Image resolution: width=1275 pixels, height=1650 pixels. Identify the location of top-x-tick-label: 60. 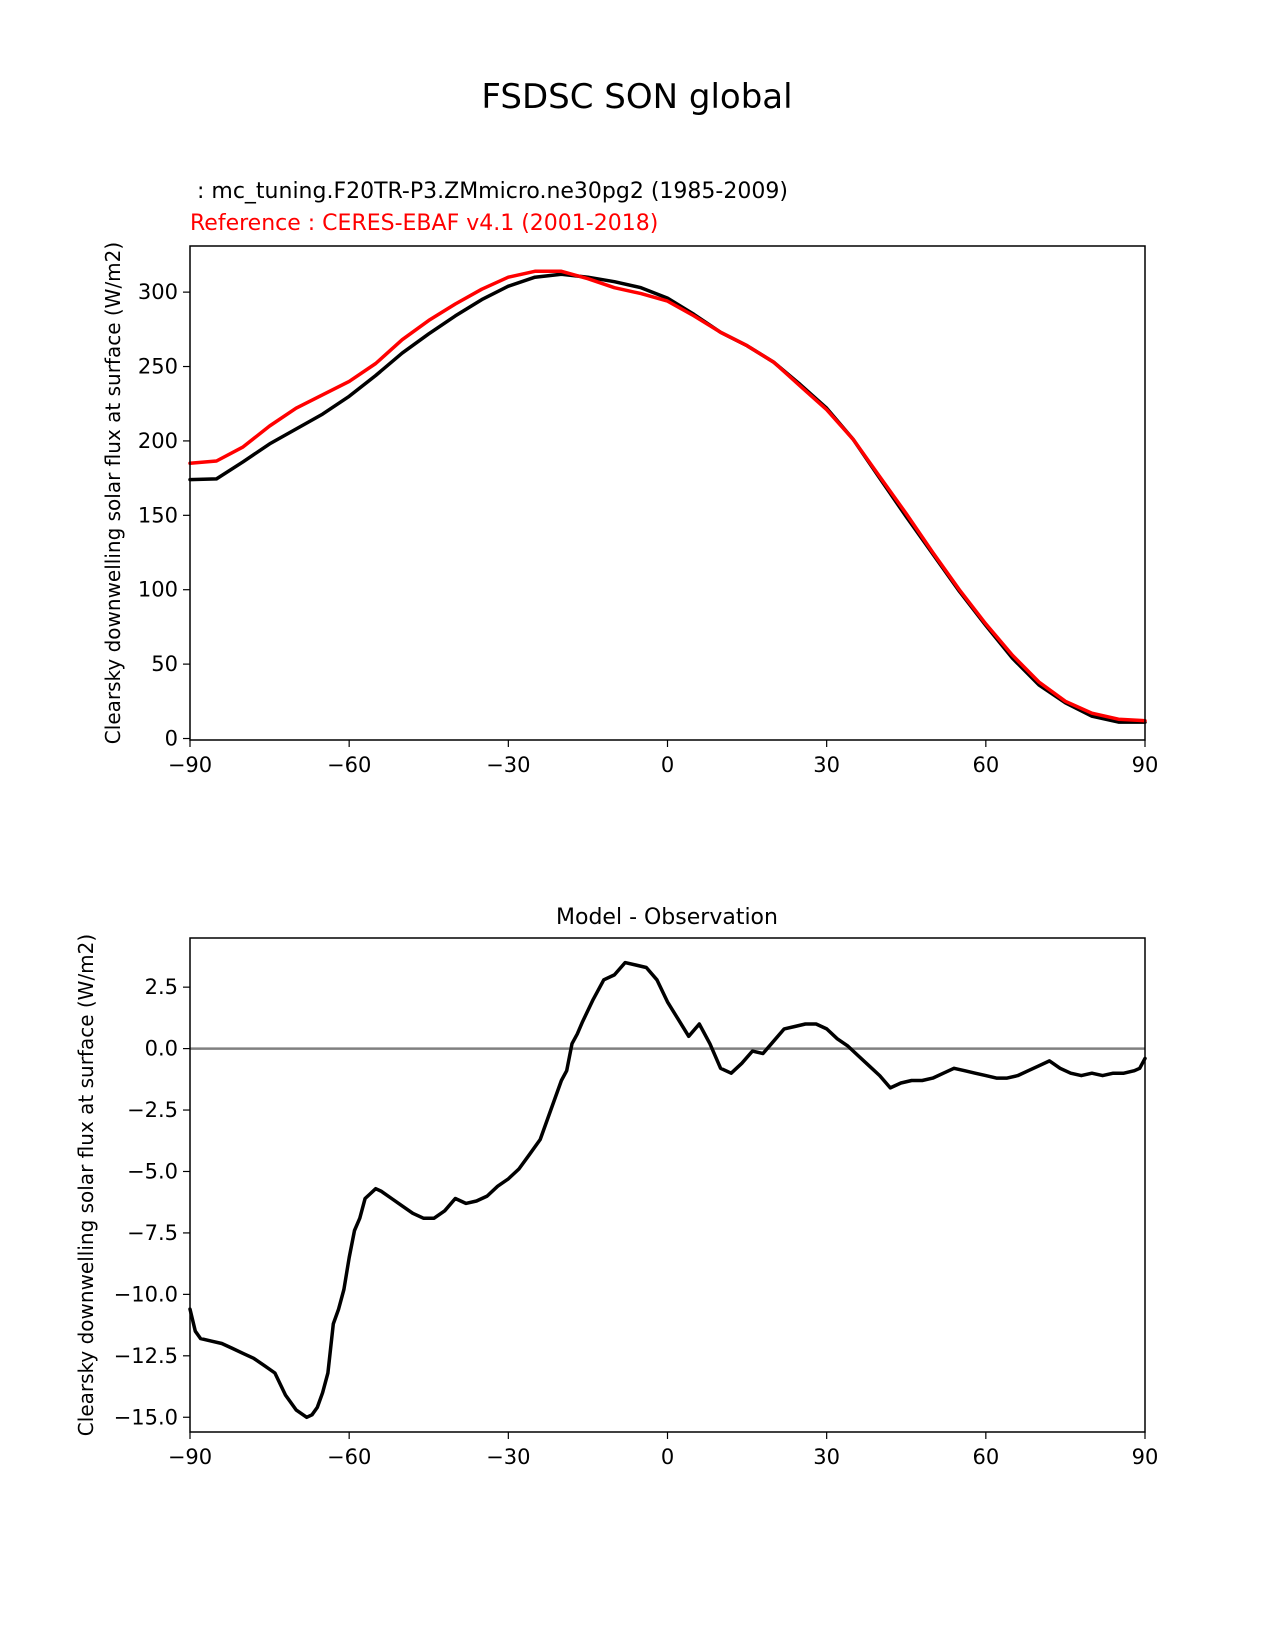
(985, 765).